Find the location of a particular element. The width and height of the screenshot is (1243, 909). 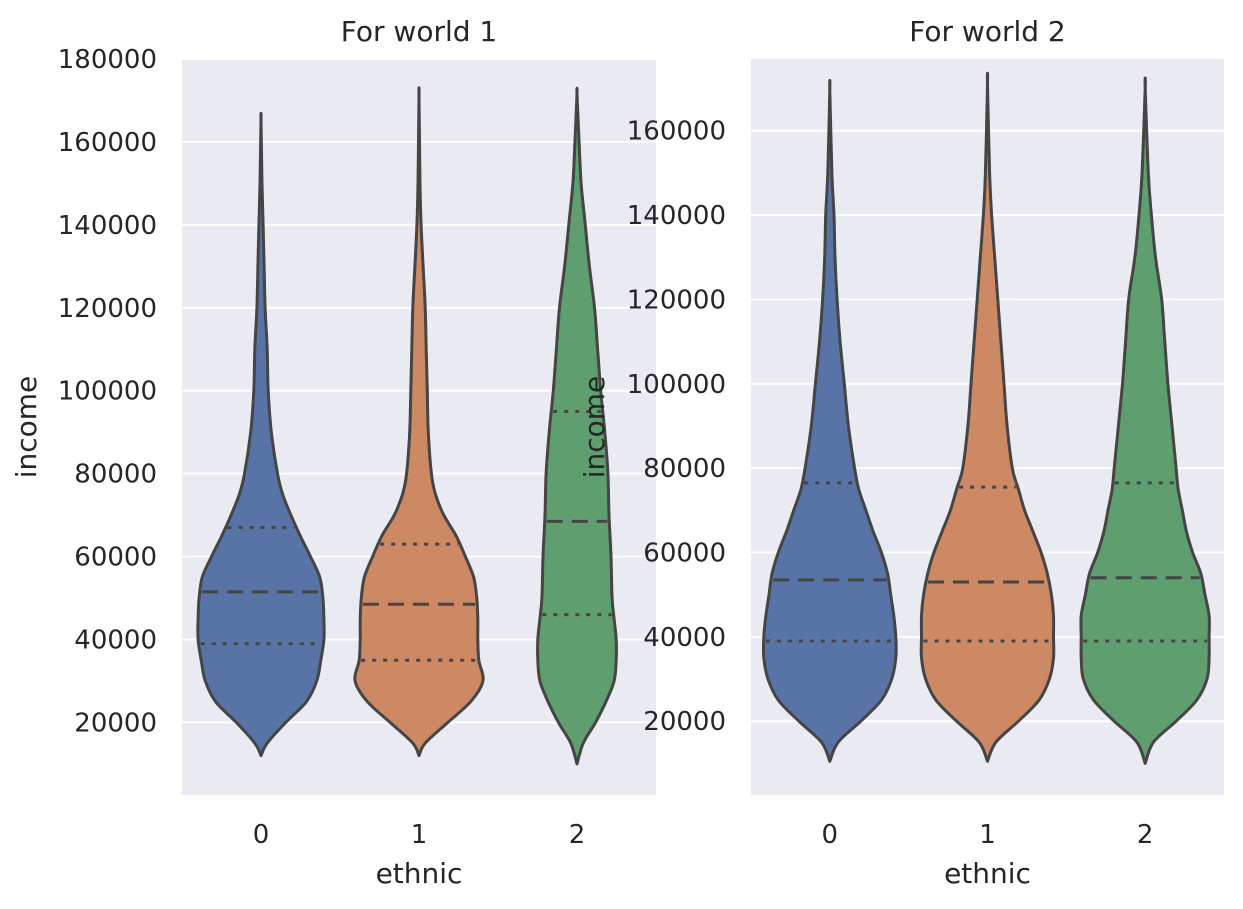

chart-title: For world 1 is located at coordinates (419, 31).